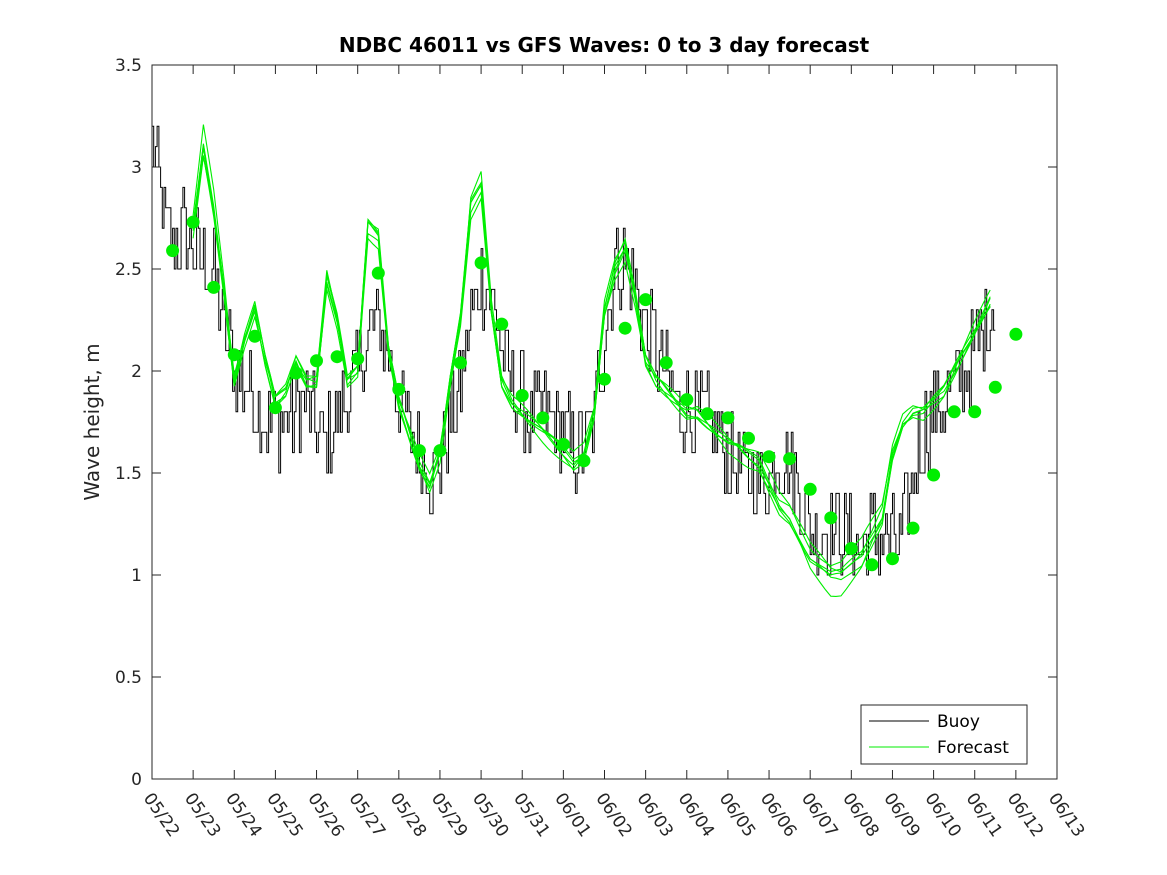 This screenshot has width=1167, height=875. What do you see at coordinates (136, 168) in the screenshot?
I see `y-tick-label: 3` at bounding box center [136, 168].